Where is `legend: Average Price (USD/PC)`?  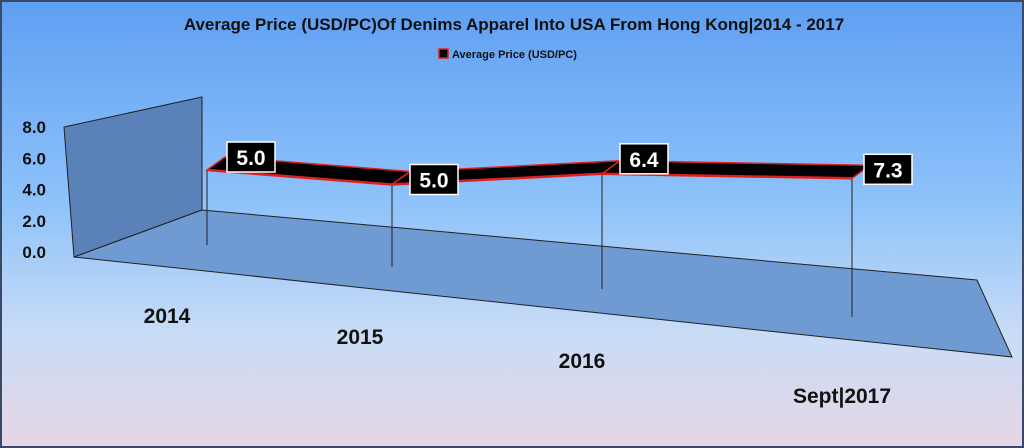
legend: Average Price (USD/PC) is located at coordinates (507, 54).